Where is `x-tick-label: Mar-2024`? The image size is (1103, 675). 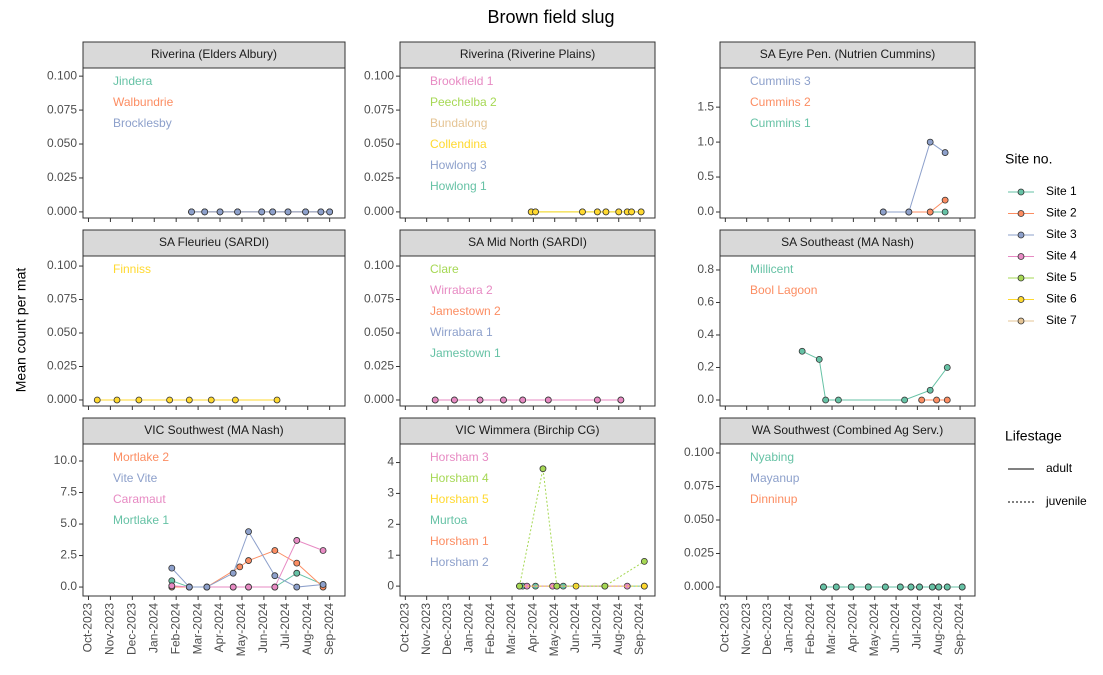
x-tick-label: Mar-2024 is located at coordinates (831, 629).